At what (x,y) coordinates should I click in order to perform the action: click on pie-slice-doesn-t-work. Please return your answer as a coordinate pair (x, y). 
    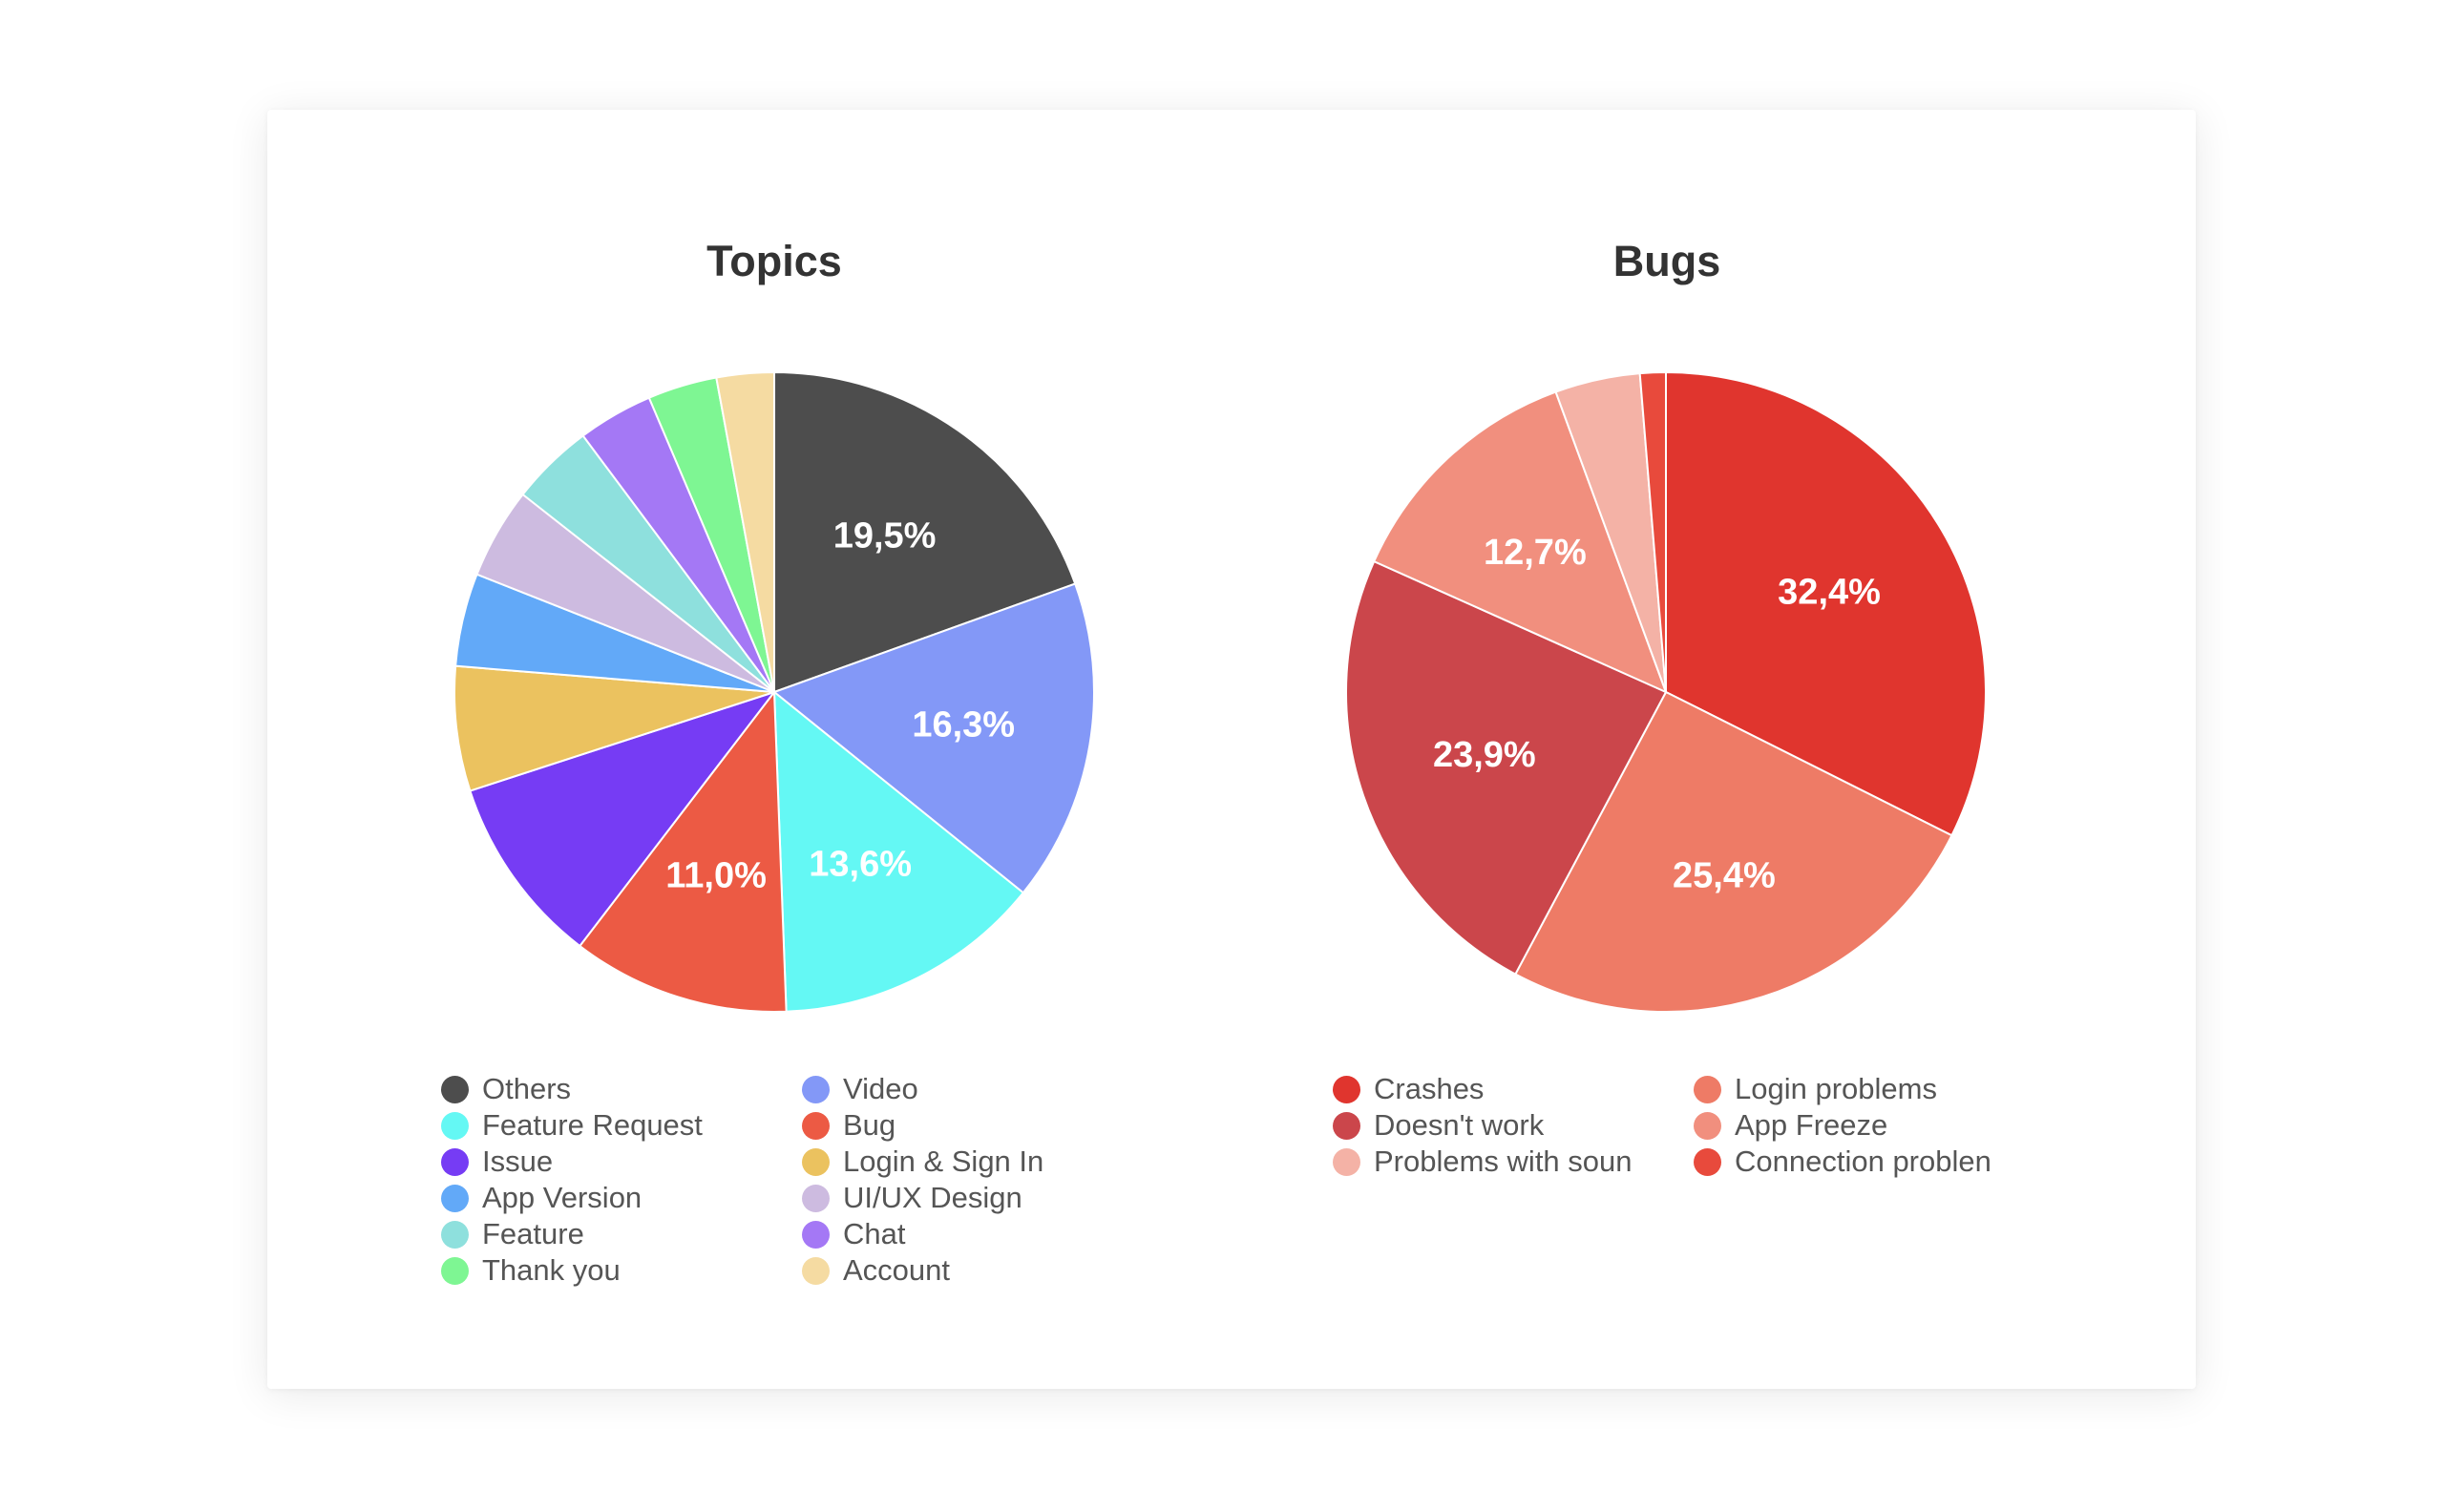
    Looking at the image, I should click on (1506, 767).